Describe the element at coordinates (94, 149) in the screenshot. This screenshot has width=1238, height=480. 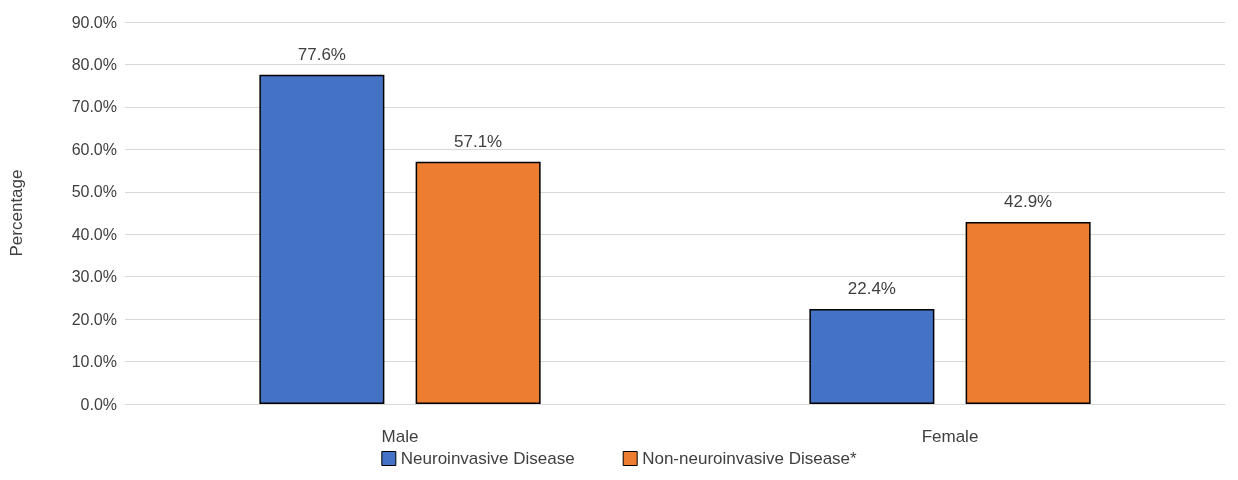
I see `y-tick-label: 60.0%` at that location.